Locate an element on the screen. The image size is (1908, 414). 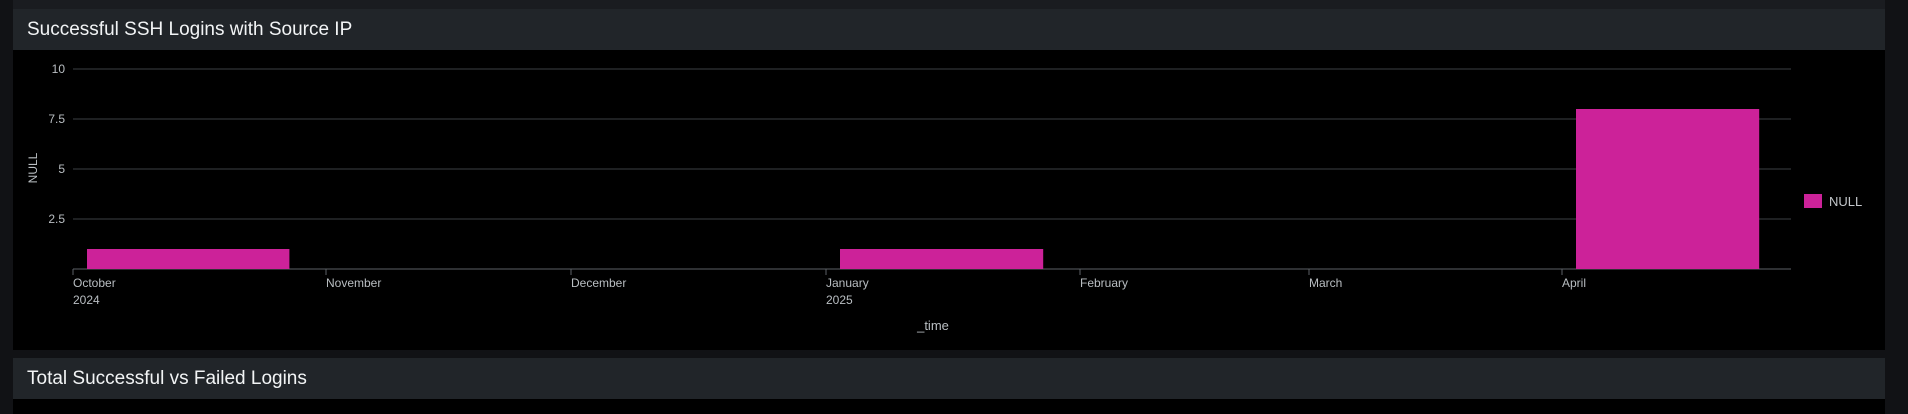
x-axis-label: _time is located at coordinates (932, 325).